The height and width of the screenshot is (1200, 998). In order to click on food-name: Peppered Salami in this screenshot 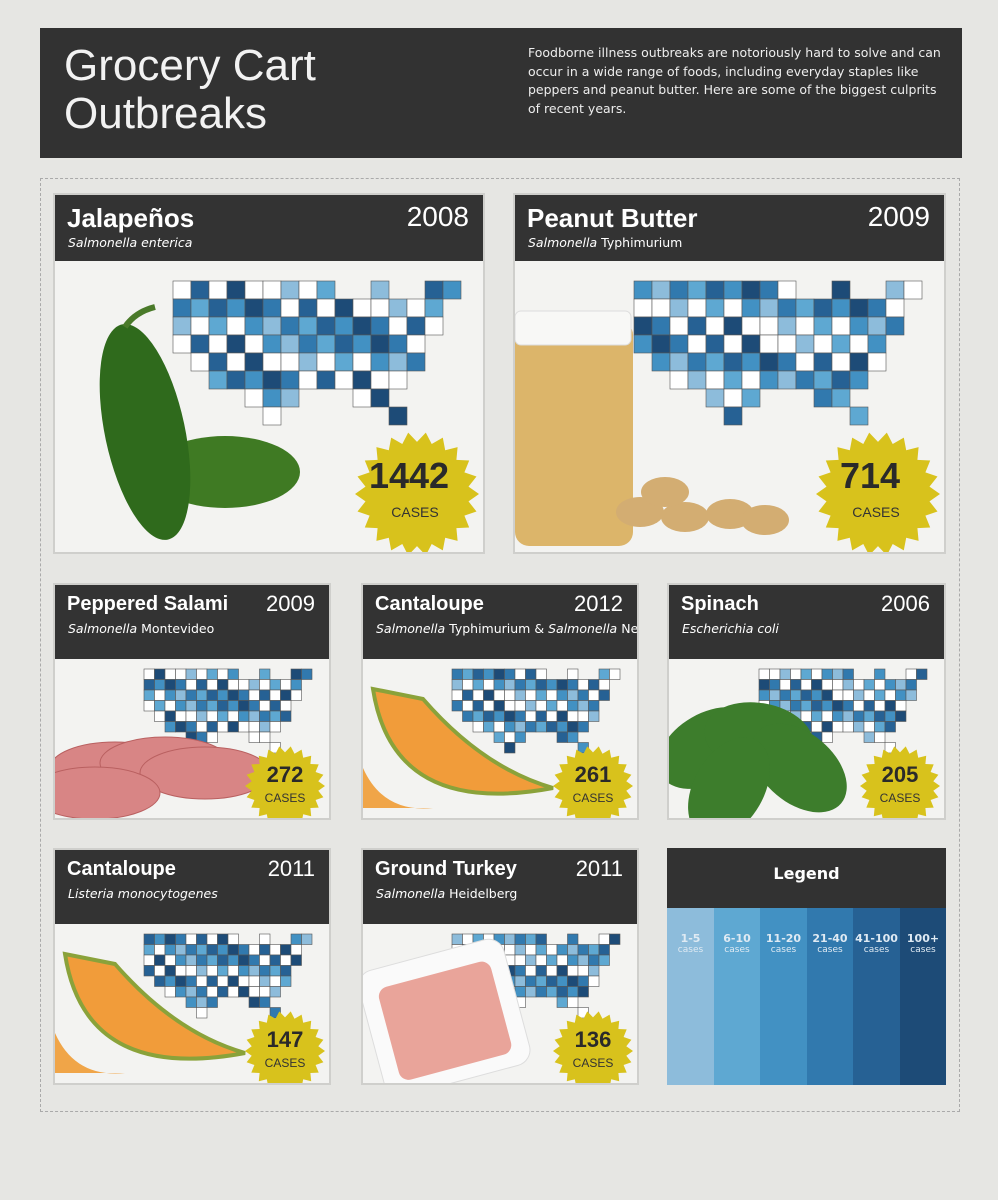, I will do `click(148, 604)`.